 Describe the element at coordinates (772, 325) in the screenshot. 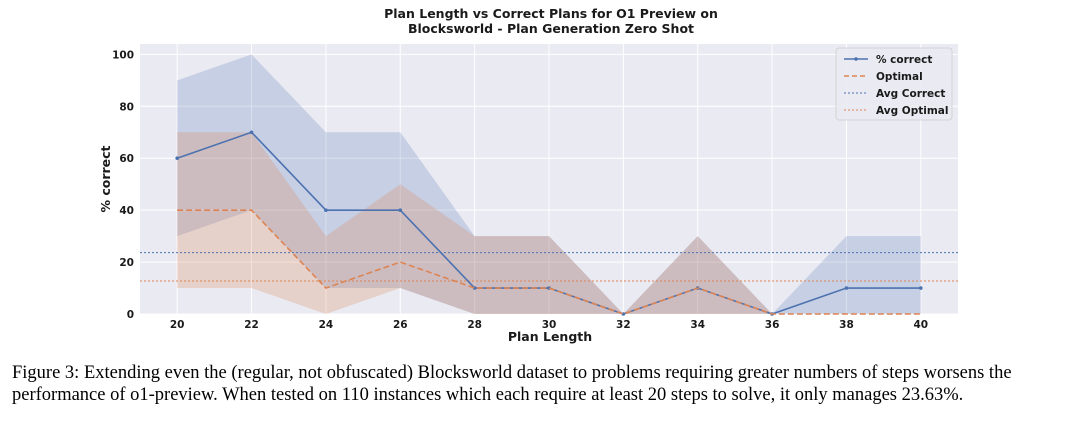

I see `x-tick-label: 36` at that location.